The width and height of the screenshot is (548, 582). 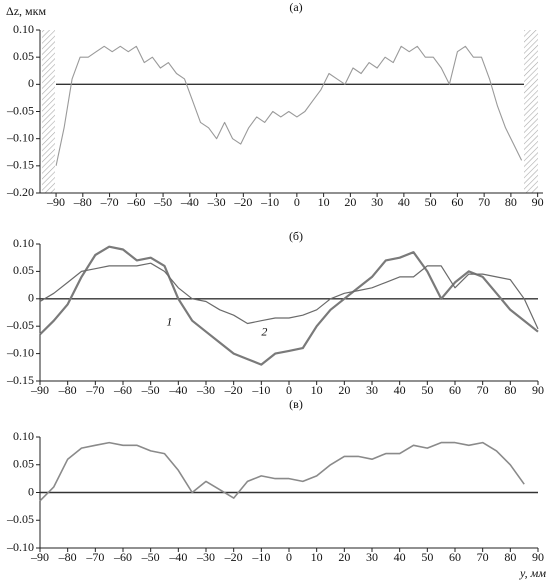 What do you see at coordinates (264, 331) in the screenshot?
I see `series-label: 2` at bounding box center [264, 331].